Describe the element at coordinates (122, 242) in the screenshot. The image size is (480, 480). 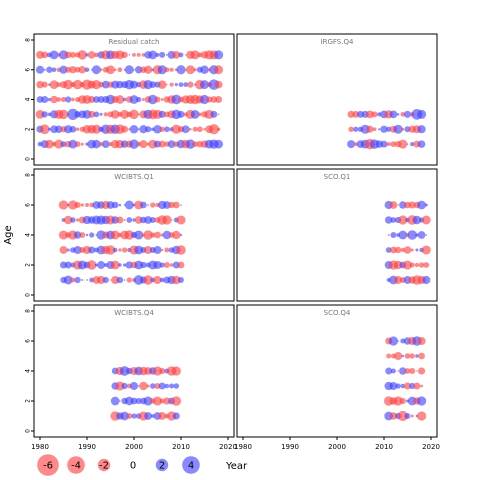
I see `bubble-group` at that location.